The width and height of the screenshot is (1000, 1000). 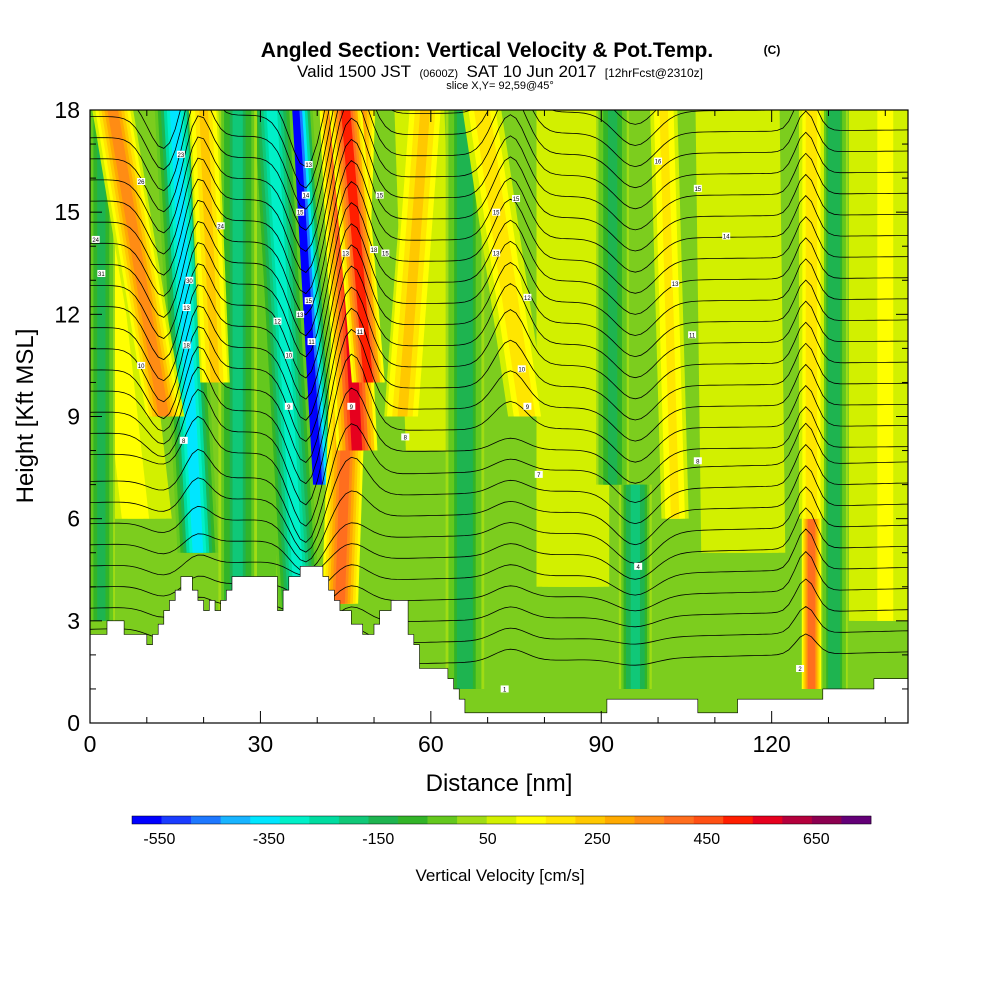 I want to click on subtitle-zulu: (0600Z), so click(x=439, y=74).